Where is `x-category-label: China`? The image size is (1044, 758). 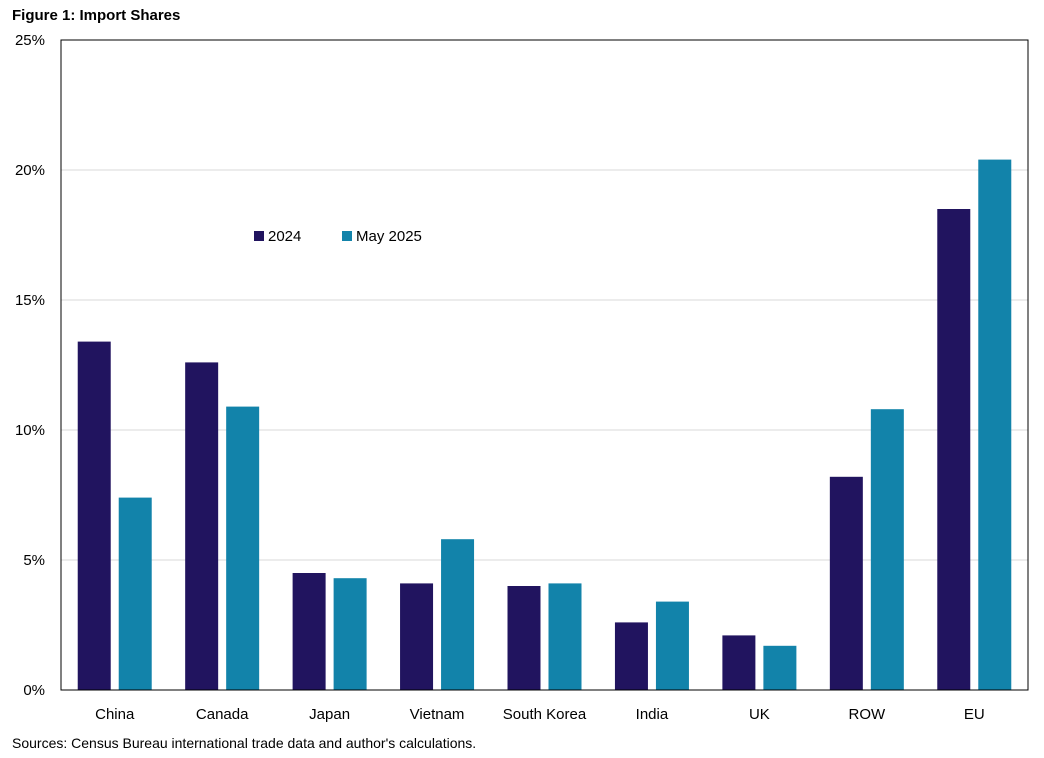
x-category-label: China is located at coordinates (115, 714).